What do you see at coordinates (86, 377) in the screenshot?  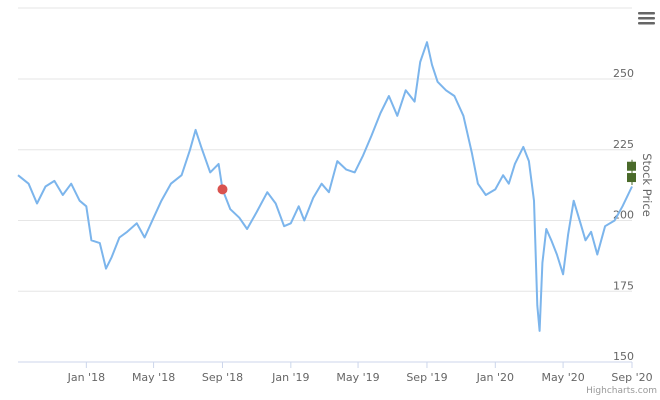 I see `x-tick-label: Jan '18` at bounding box center [86, 377].